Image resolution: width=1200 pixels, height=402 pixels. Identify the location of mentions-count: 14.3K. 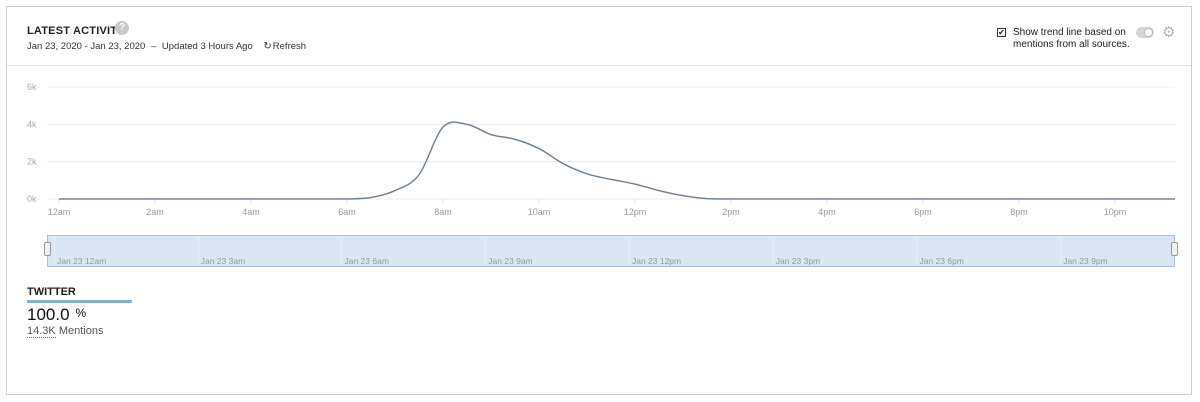
(41, 331).